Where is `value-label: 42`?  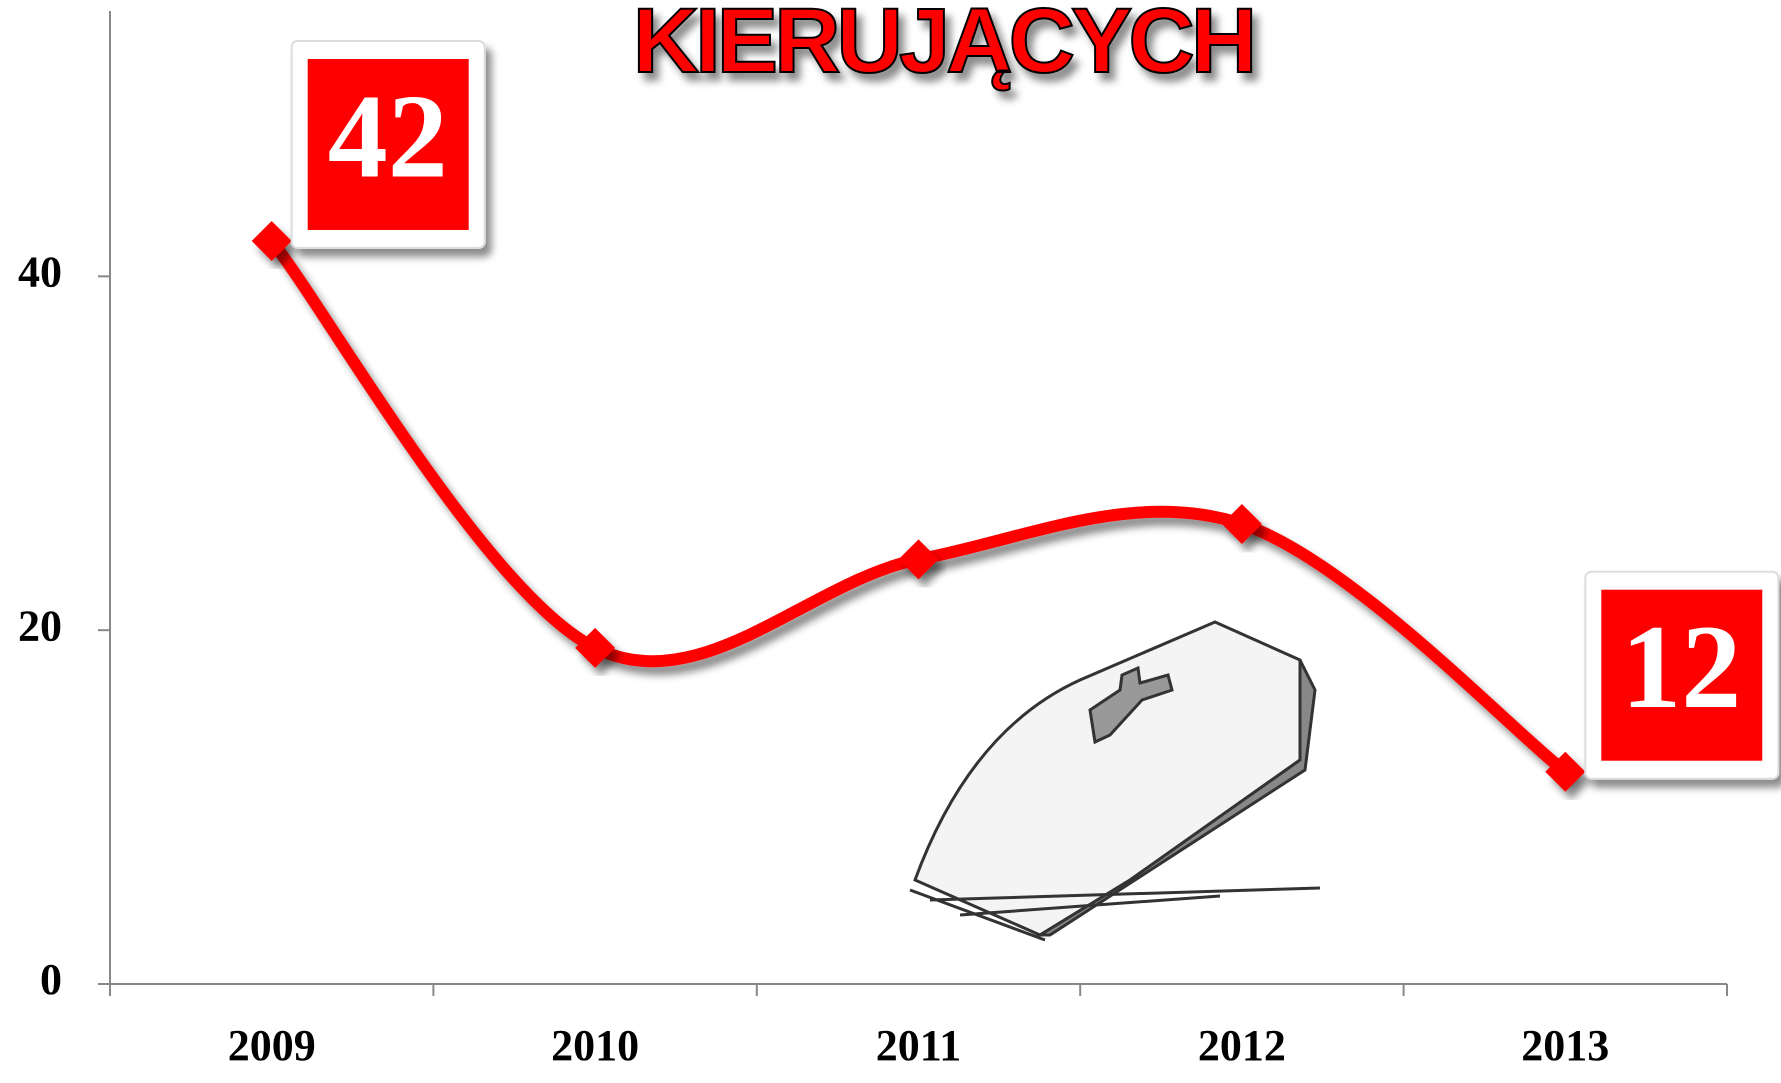
value-label: 42 is located at coordinates (388, 136).